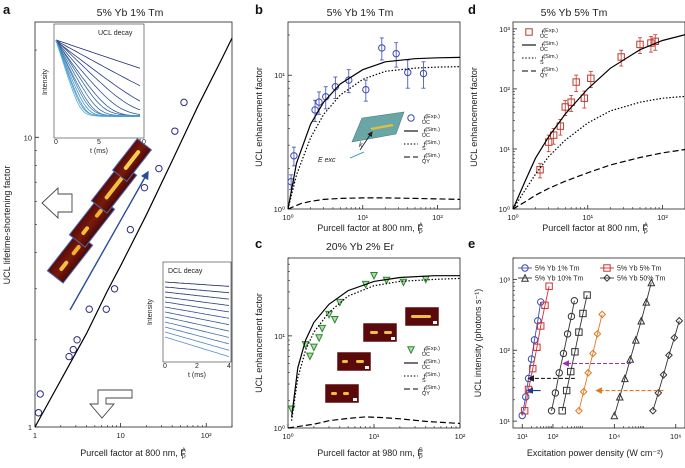 The image size is (685, 468). Describe the element at coordinates (595, 453) in the screenshot. I see `panel-e-xlabel: Excitation power density (W cm⁻²)` at that location.